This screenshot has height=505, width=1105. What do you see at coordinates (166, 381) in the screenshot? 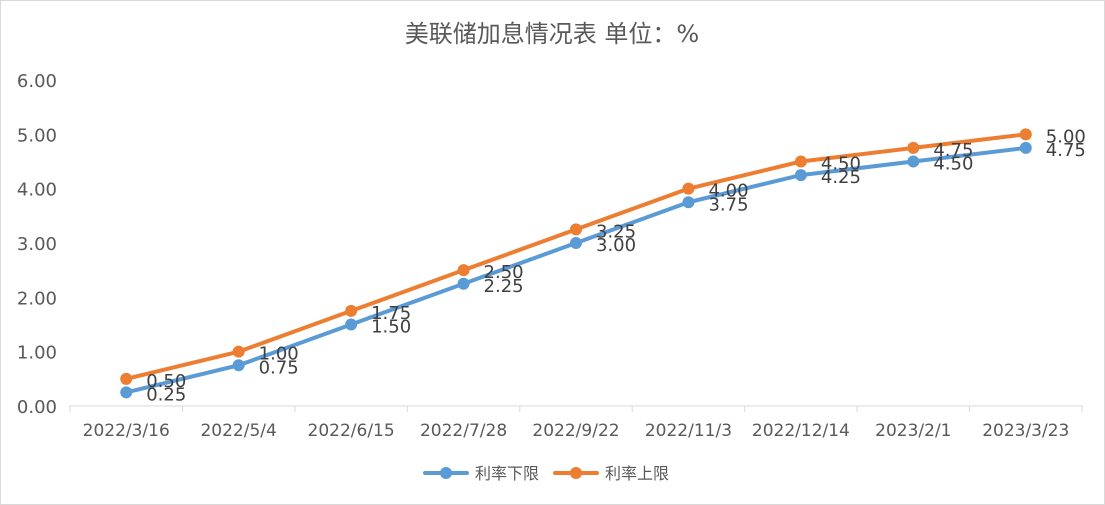
I see `data-label: 0.50` at bounding box center [166, 381].